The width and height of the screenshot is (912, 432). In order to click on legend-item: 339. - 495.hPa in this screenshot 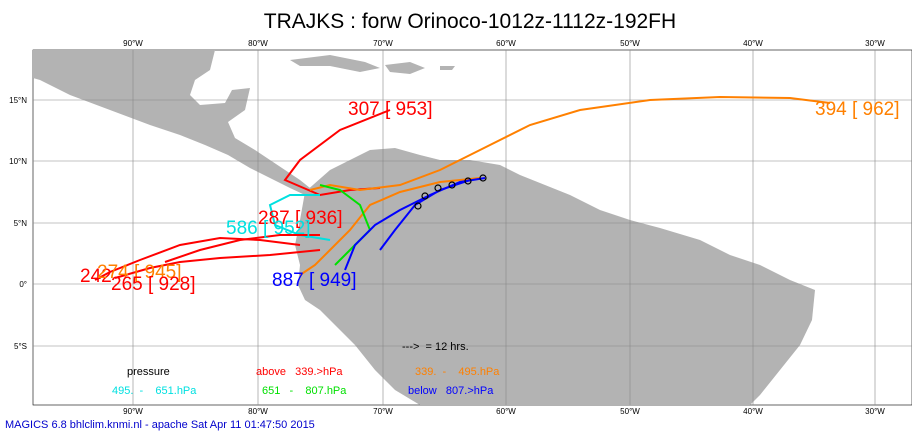, I will do `click(457, 372)`.